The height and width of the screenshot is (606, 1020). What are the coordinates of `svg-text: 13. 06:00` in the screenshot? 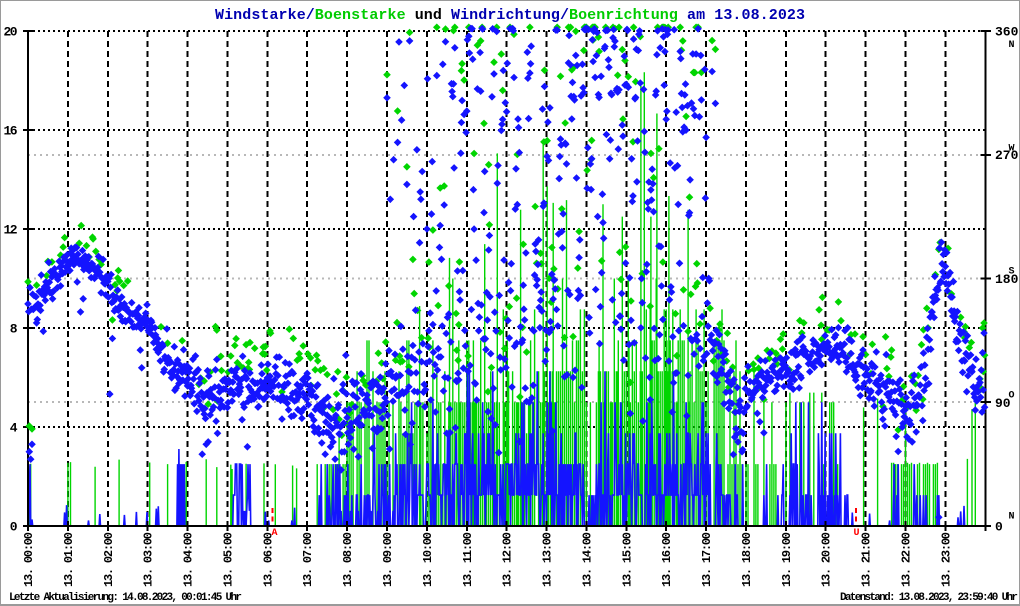 It's located at (268, 559).